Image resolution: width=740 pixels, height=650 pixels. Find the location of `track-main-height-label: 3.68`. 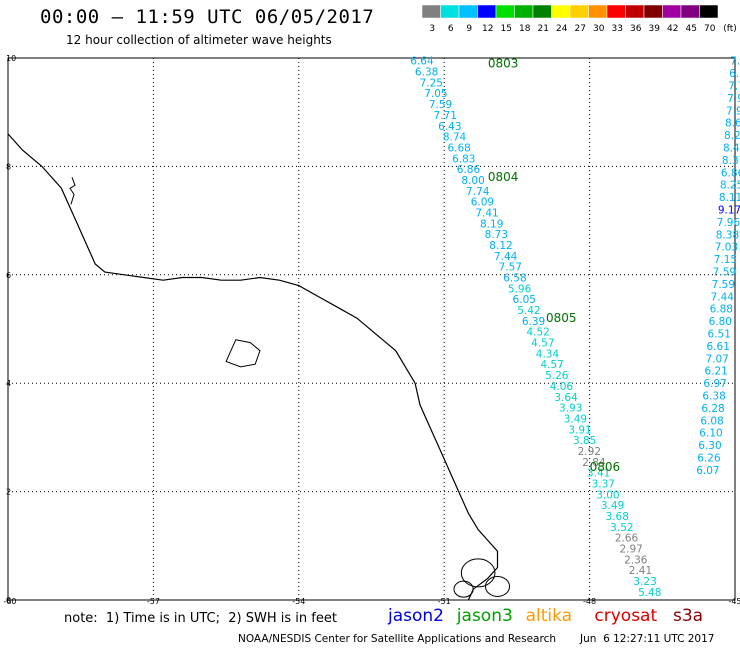

track-main-height-label: 3.68 is located at coordinates (617, 517).